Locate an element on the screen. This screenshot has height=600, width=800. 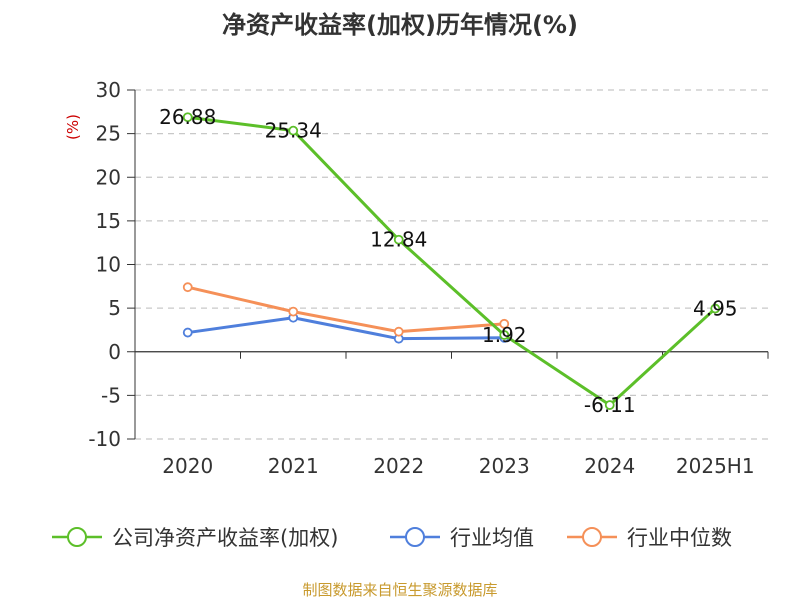
data-label: 26.88 is located at coordinates (187, 117).